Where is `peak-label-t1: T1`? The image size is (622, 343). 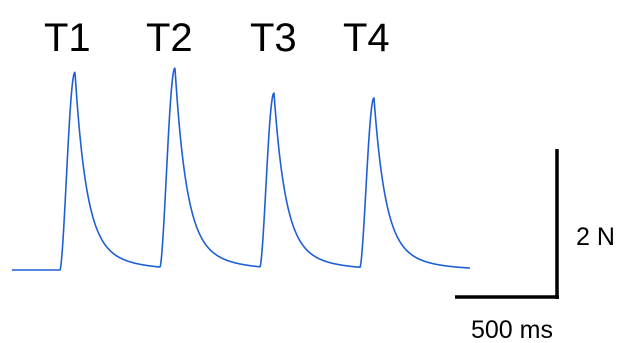 peak-label-t1: T1 is located at coordinates (67, 38).